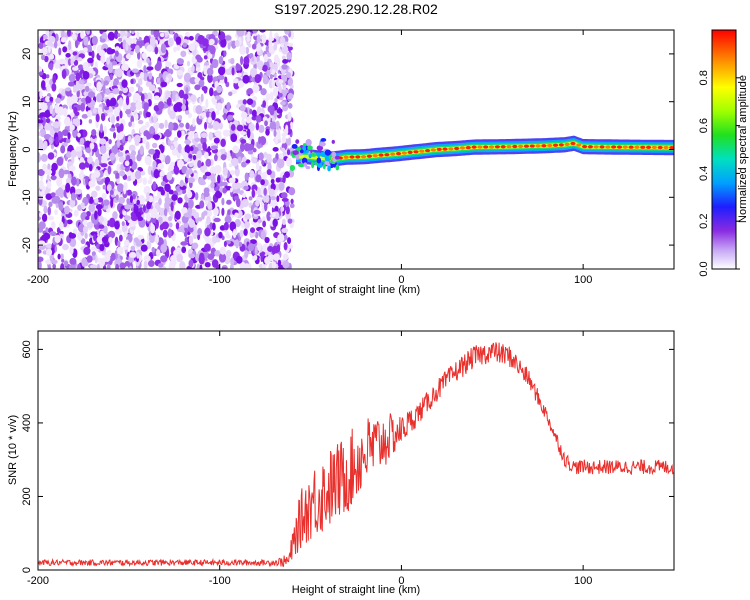 The width and height of the screenshot is (750, 600). What do you see at coordinates (38, 280) in the screenshot?
I see `x-tick-label: -200` at bounding box center [38, 280].